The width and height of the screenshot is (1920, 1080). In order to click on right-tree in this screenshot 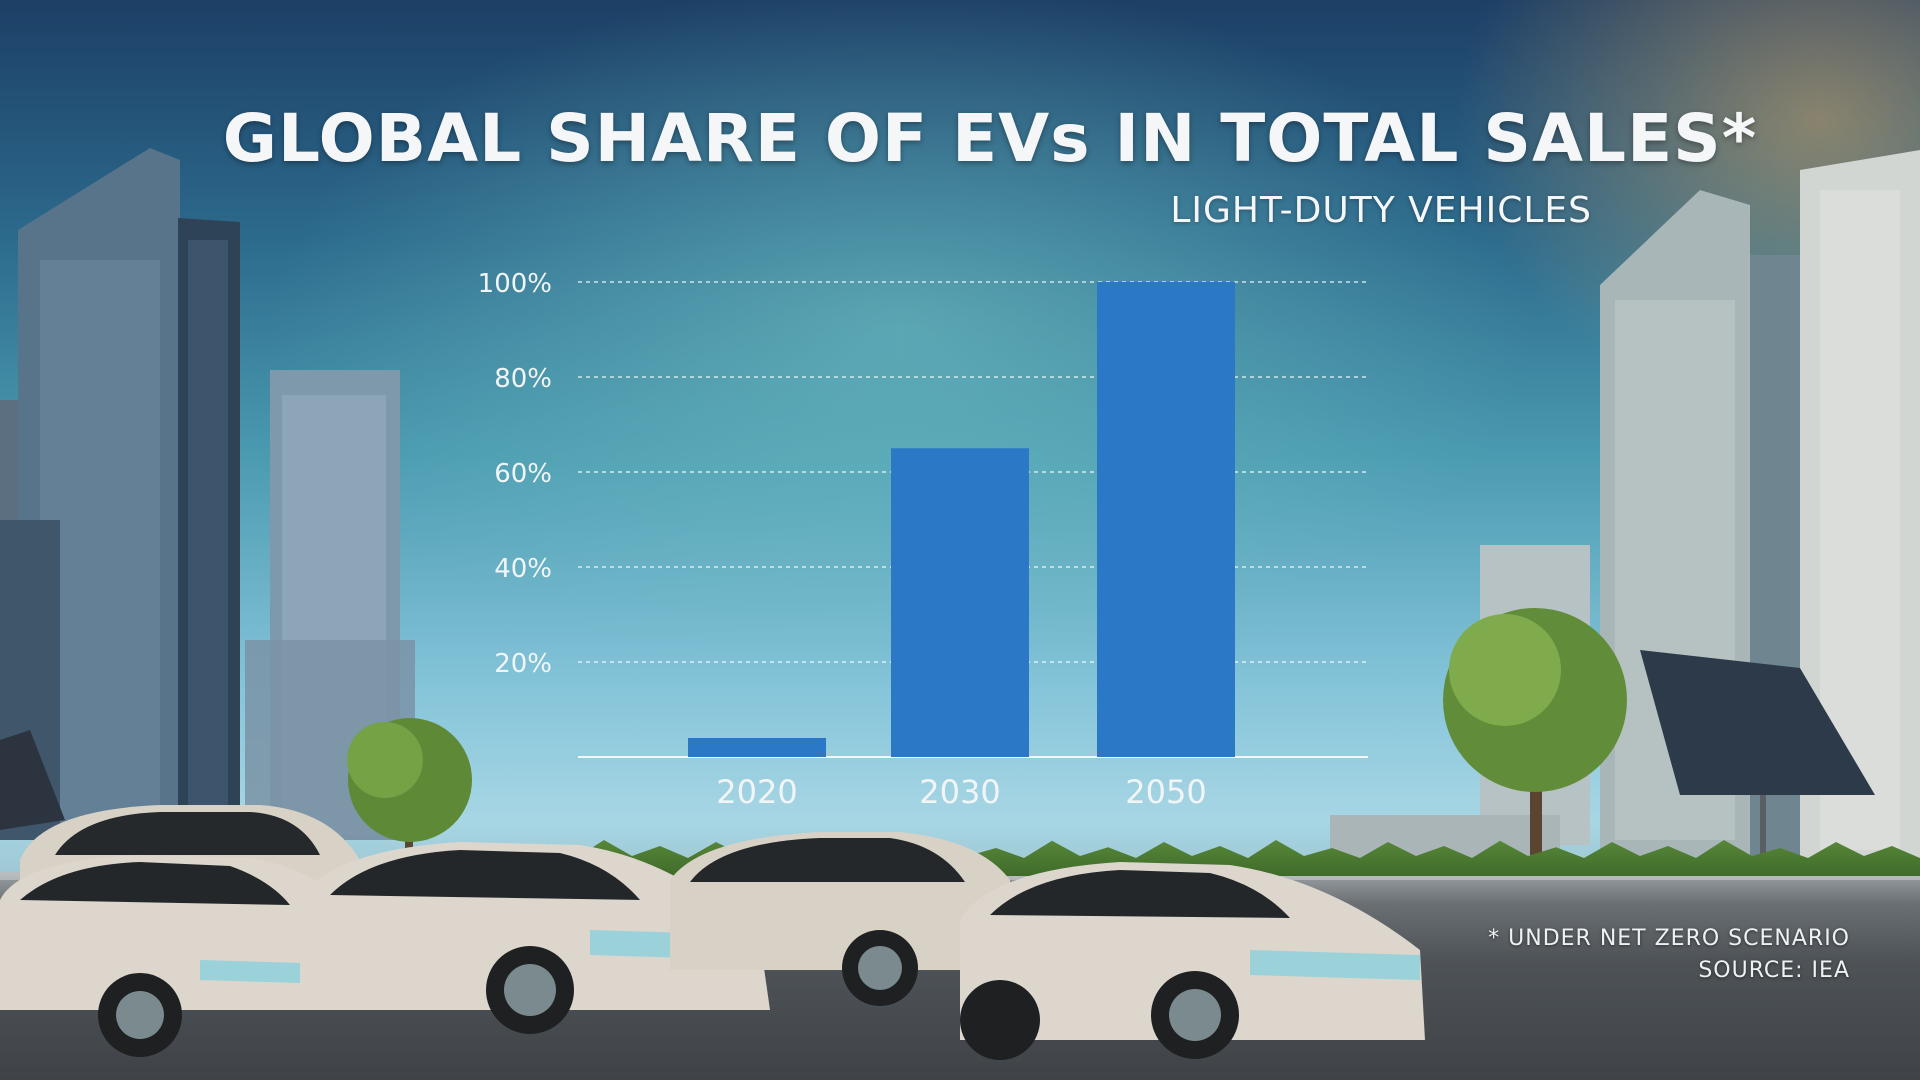, I will do `click(1535, 731)`.